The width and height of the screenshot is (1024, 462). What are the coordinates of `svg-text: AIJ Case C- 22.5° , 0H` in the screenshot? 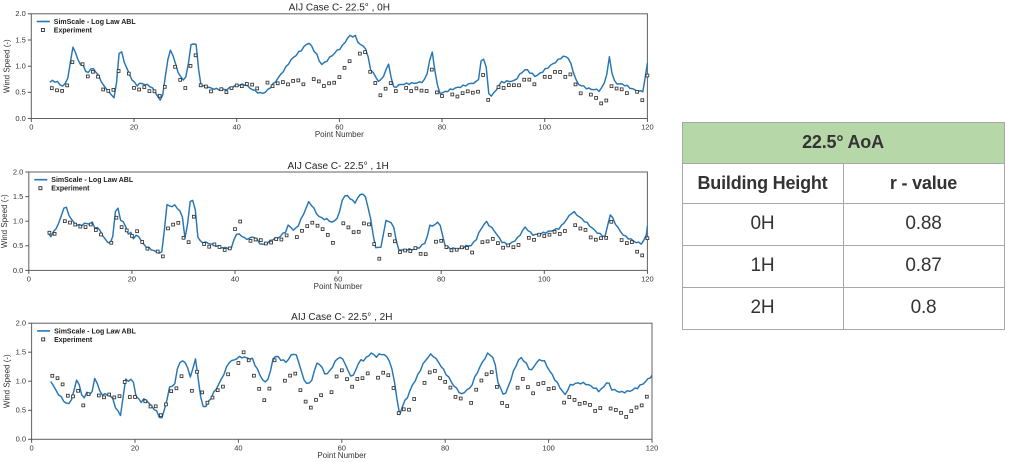 It's located at (339, 8).